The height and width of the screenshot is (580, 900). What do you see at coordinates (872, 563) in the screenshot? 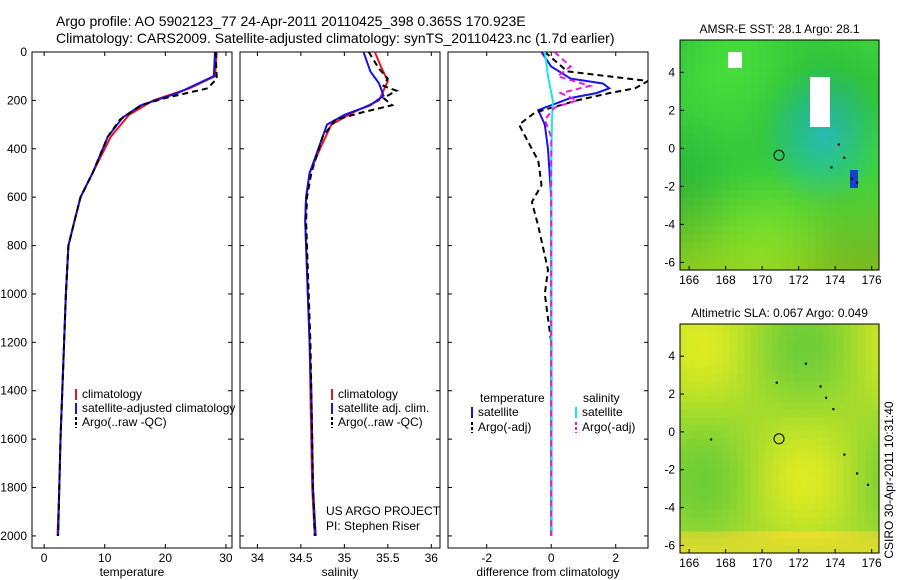
I see `sla-xtick-label: 176` at bounding box center [872, 563].